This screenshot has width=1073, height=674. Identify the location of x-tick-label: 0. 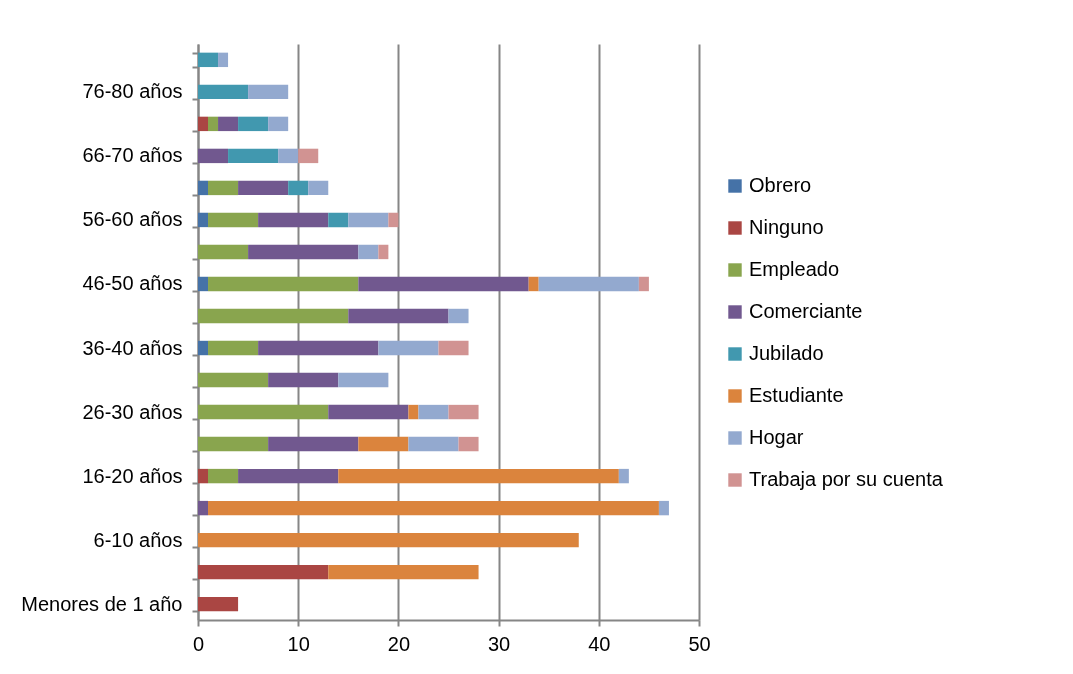
(198, 643).